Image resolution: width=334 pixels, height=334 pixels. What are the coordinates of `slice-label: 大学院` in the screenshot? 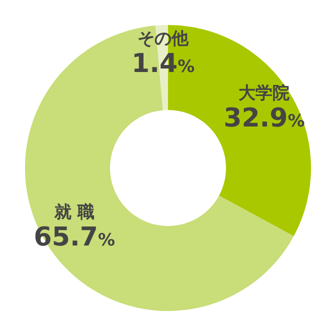 It's located at (264, 94).